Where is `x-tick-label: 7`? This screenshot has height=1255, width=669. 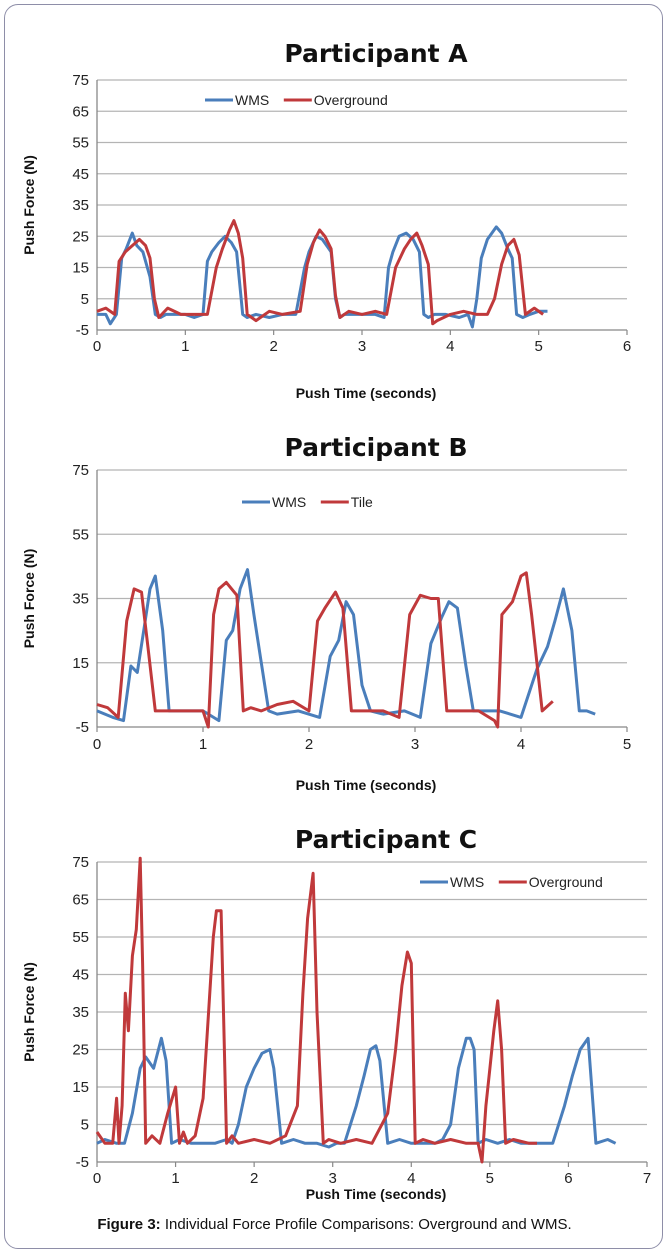 x-tick-label: 7 is located at coordinates (647, 1178).